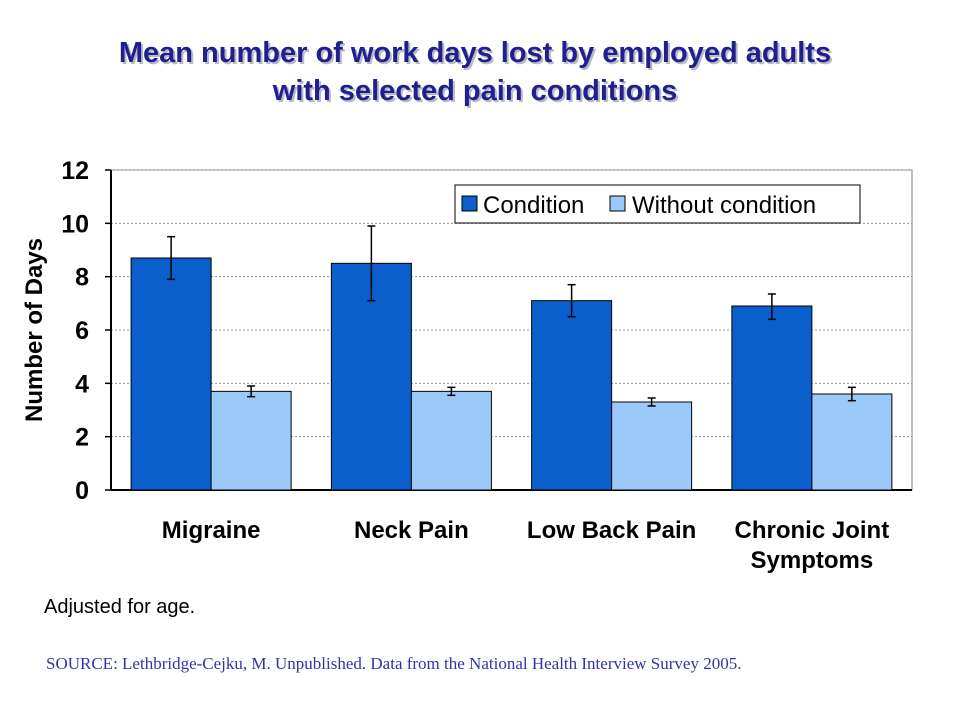  What do you see at coordinates (411, 530) in the screenshot?
I see `x-category-label: Neck Pain` at bounding box center [411, 530].